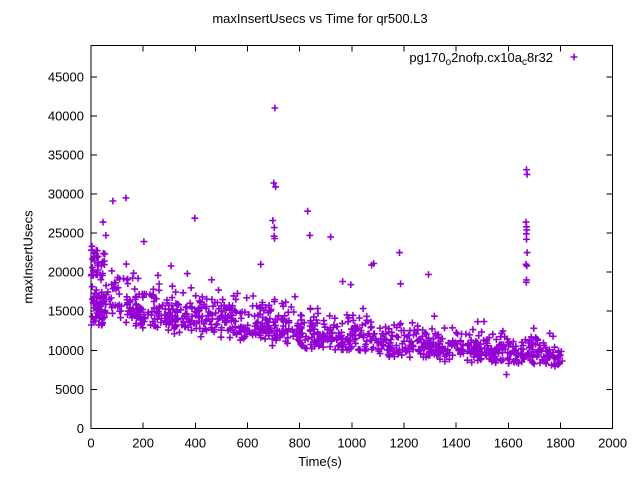 This screenshot has height=480, width=640. I want to click on legend-text-part: pg170, so click(427, 57).